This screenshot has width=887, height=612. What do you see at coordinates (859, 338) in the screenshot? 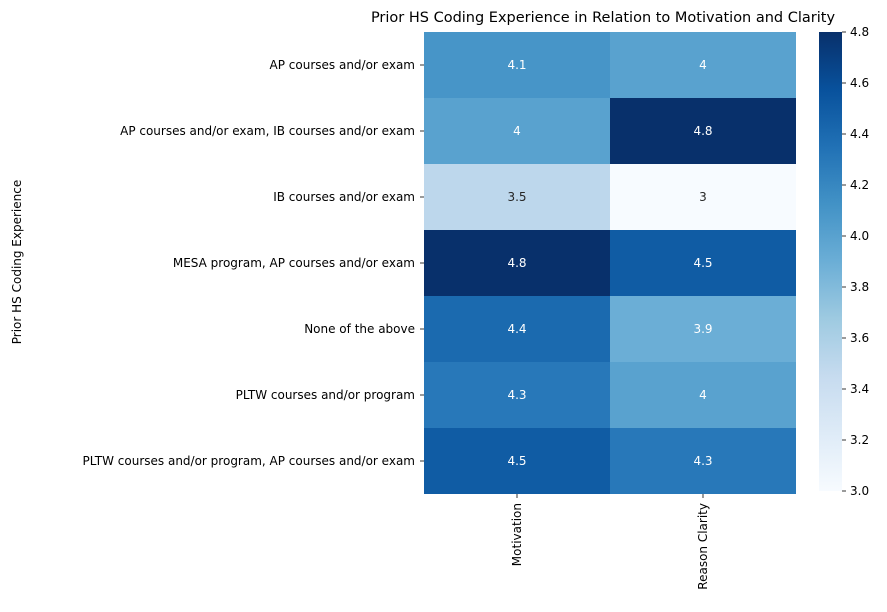
I see `colorbar-tick-label: 3.6` at bounding box center [859, 338].